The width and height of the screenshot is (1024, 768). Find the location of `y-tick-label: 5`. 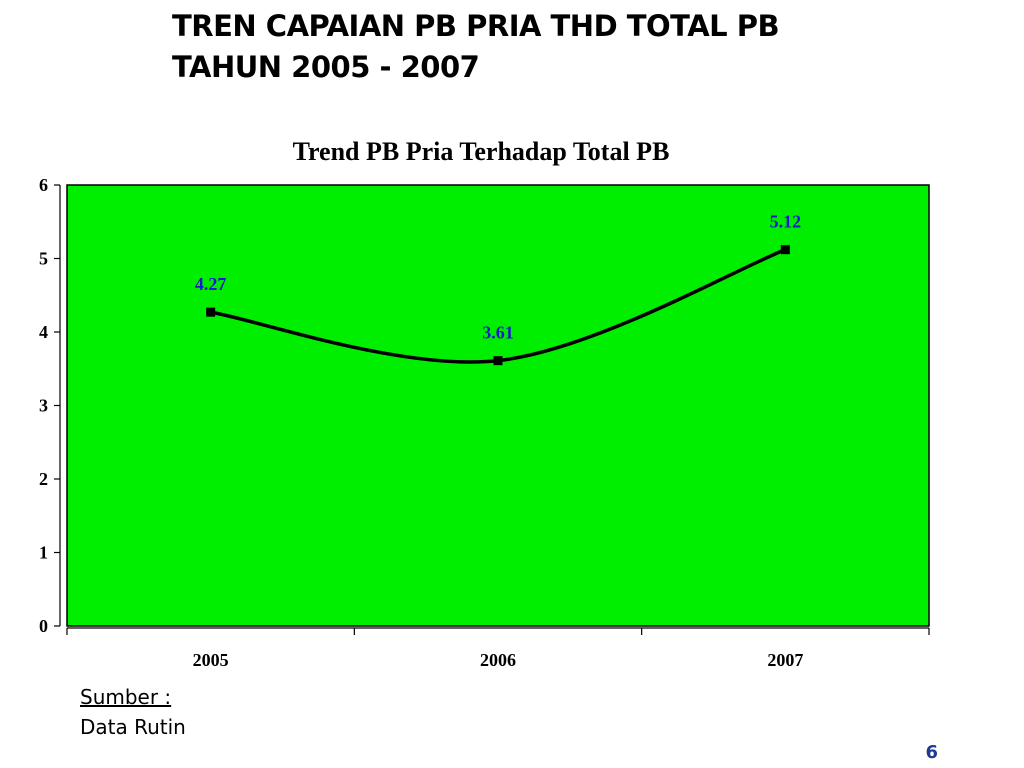

y-tick-label: 5 is located at coordinates (43, 259).